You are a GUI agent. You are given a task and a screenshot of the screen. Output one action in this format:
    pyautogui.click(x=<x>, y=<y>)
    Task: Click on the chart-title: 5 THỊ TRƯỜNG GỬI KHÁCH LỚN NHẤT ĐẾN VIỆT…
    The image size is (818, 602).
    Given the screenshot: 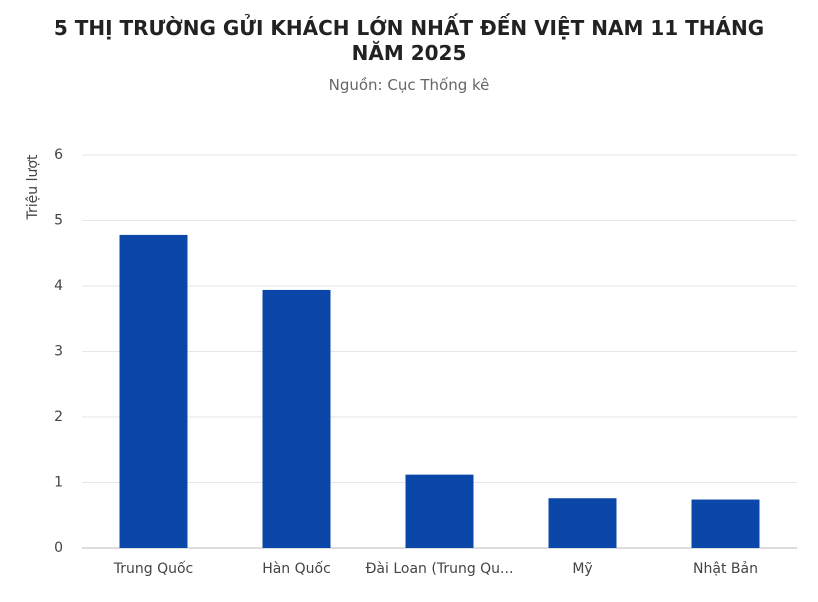 What is the action you would take?
    pyautogui.click(x=409, y=40)
    